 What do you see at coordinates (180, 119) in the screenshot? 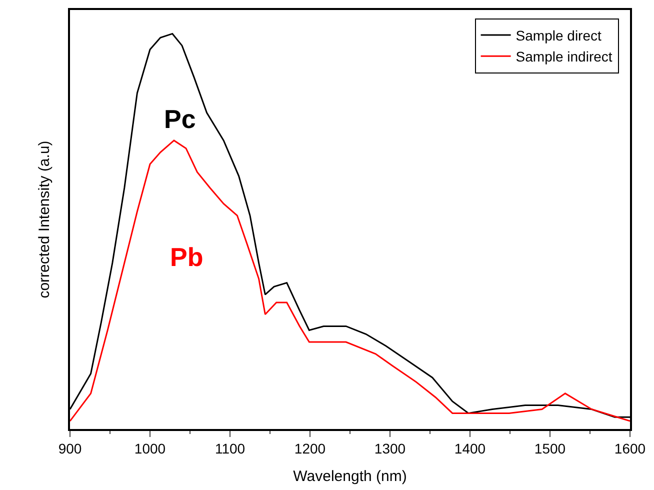
I see `annotation: Pc` at bounding box center [180, 119].